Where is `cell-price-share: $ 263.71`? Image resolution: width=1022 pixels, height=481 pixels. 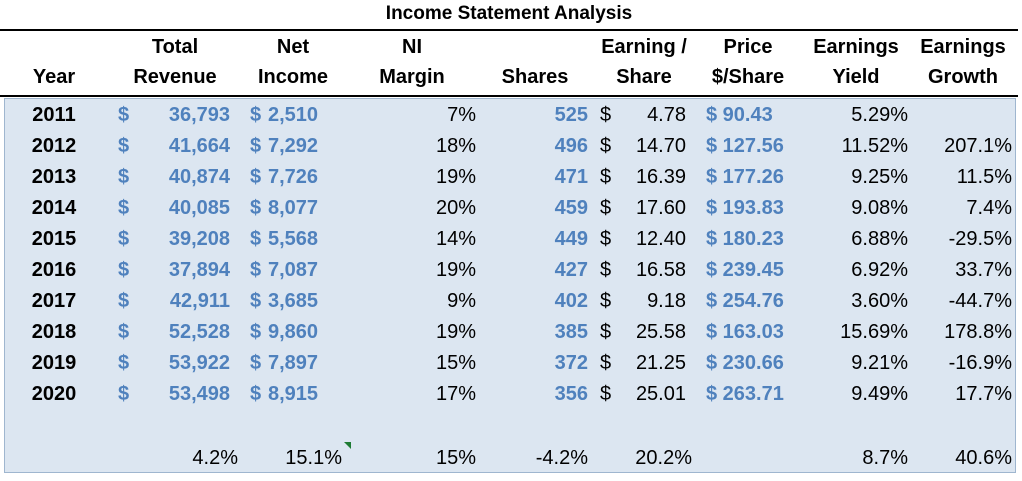
cell-price-share: $ 263.71 is located at coordinates (745, 394).